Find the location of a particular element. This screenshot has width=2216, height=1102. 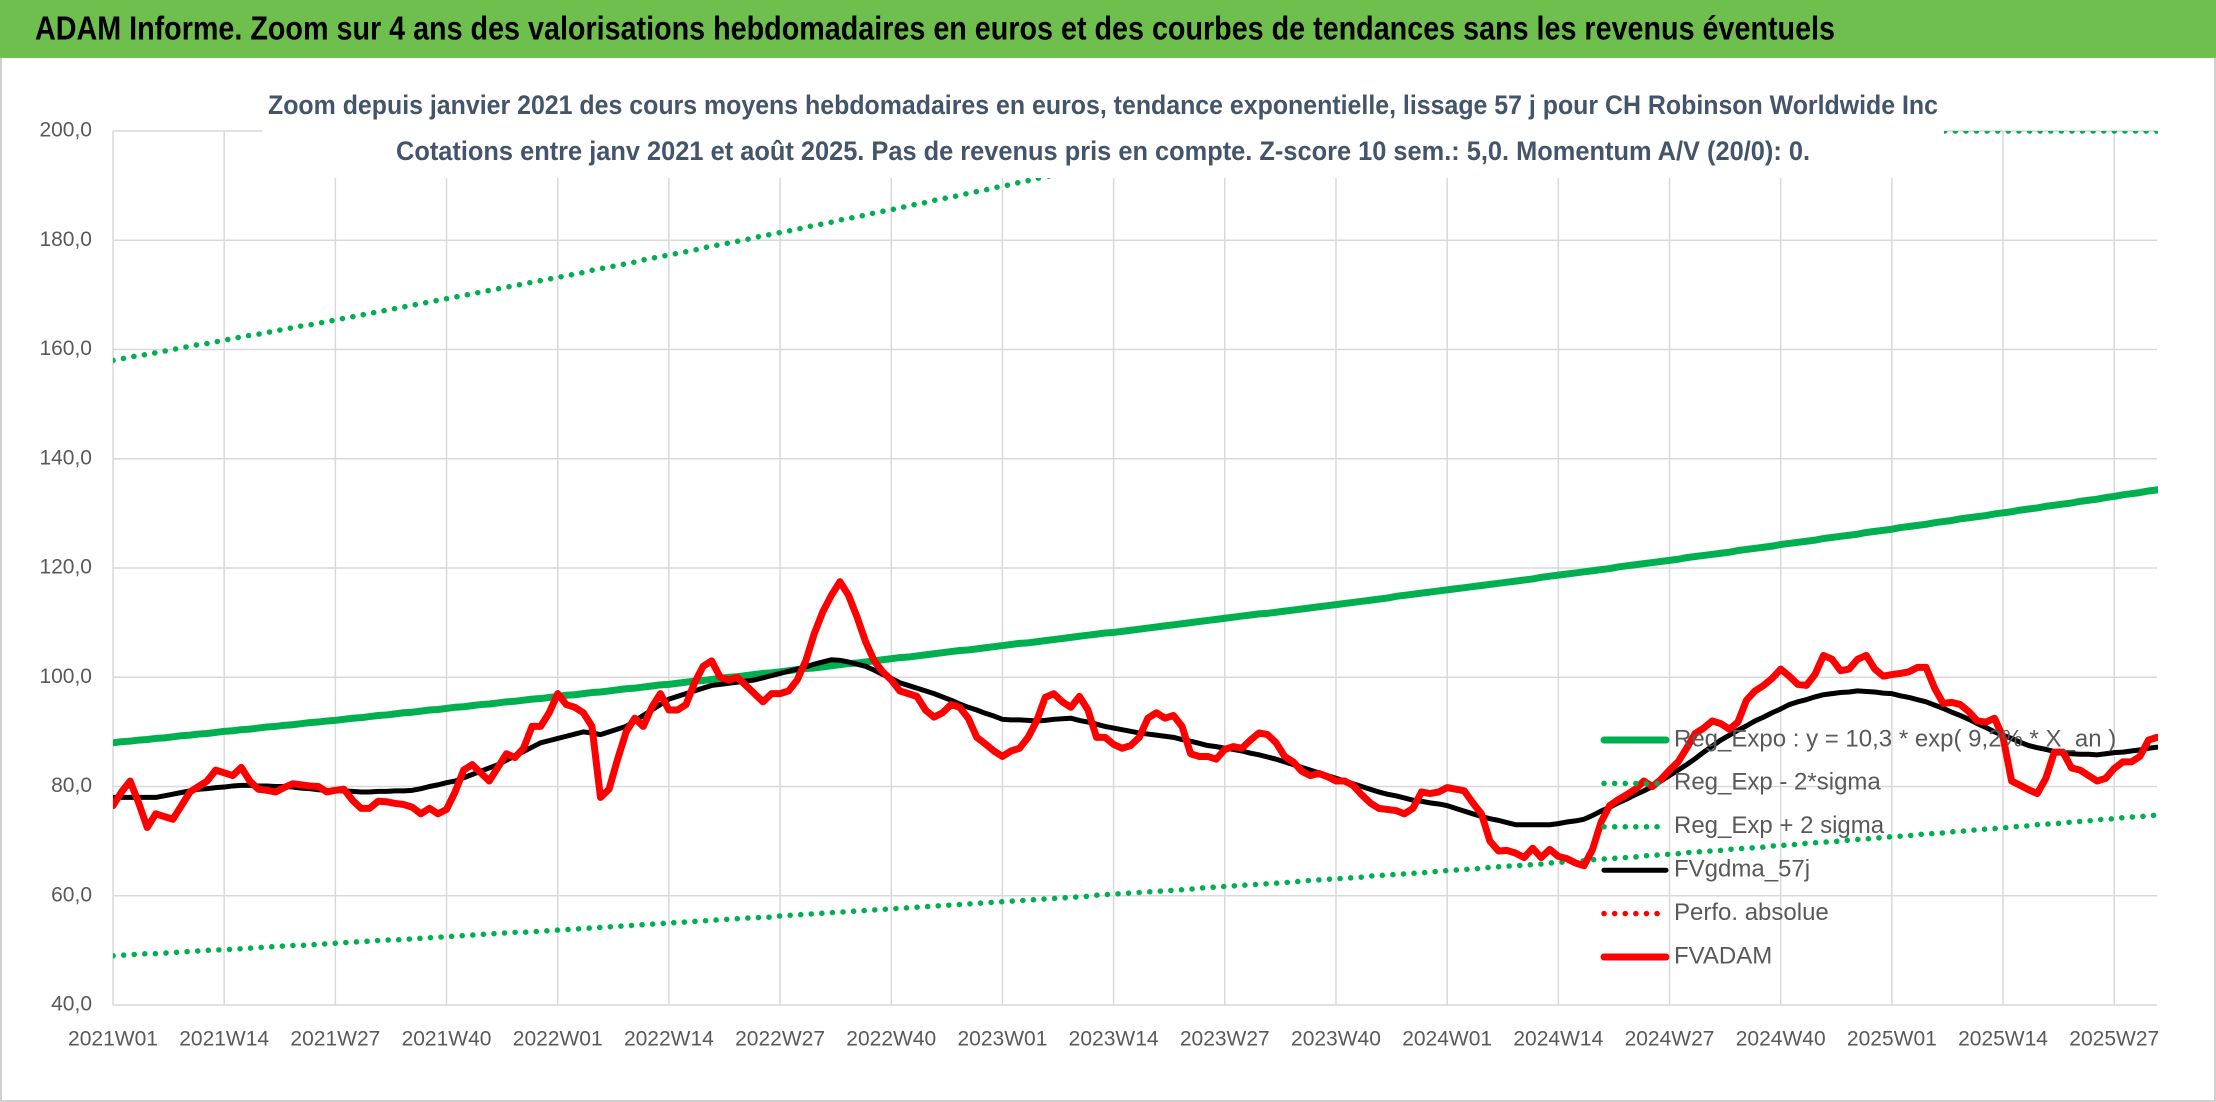

legend-label: Reg_Expo : y = 10,3 * exp( 9,2% * X_an ) is located at coordinates (1895, 738).